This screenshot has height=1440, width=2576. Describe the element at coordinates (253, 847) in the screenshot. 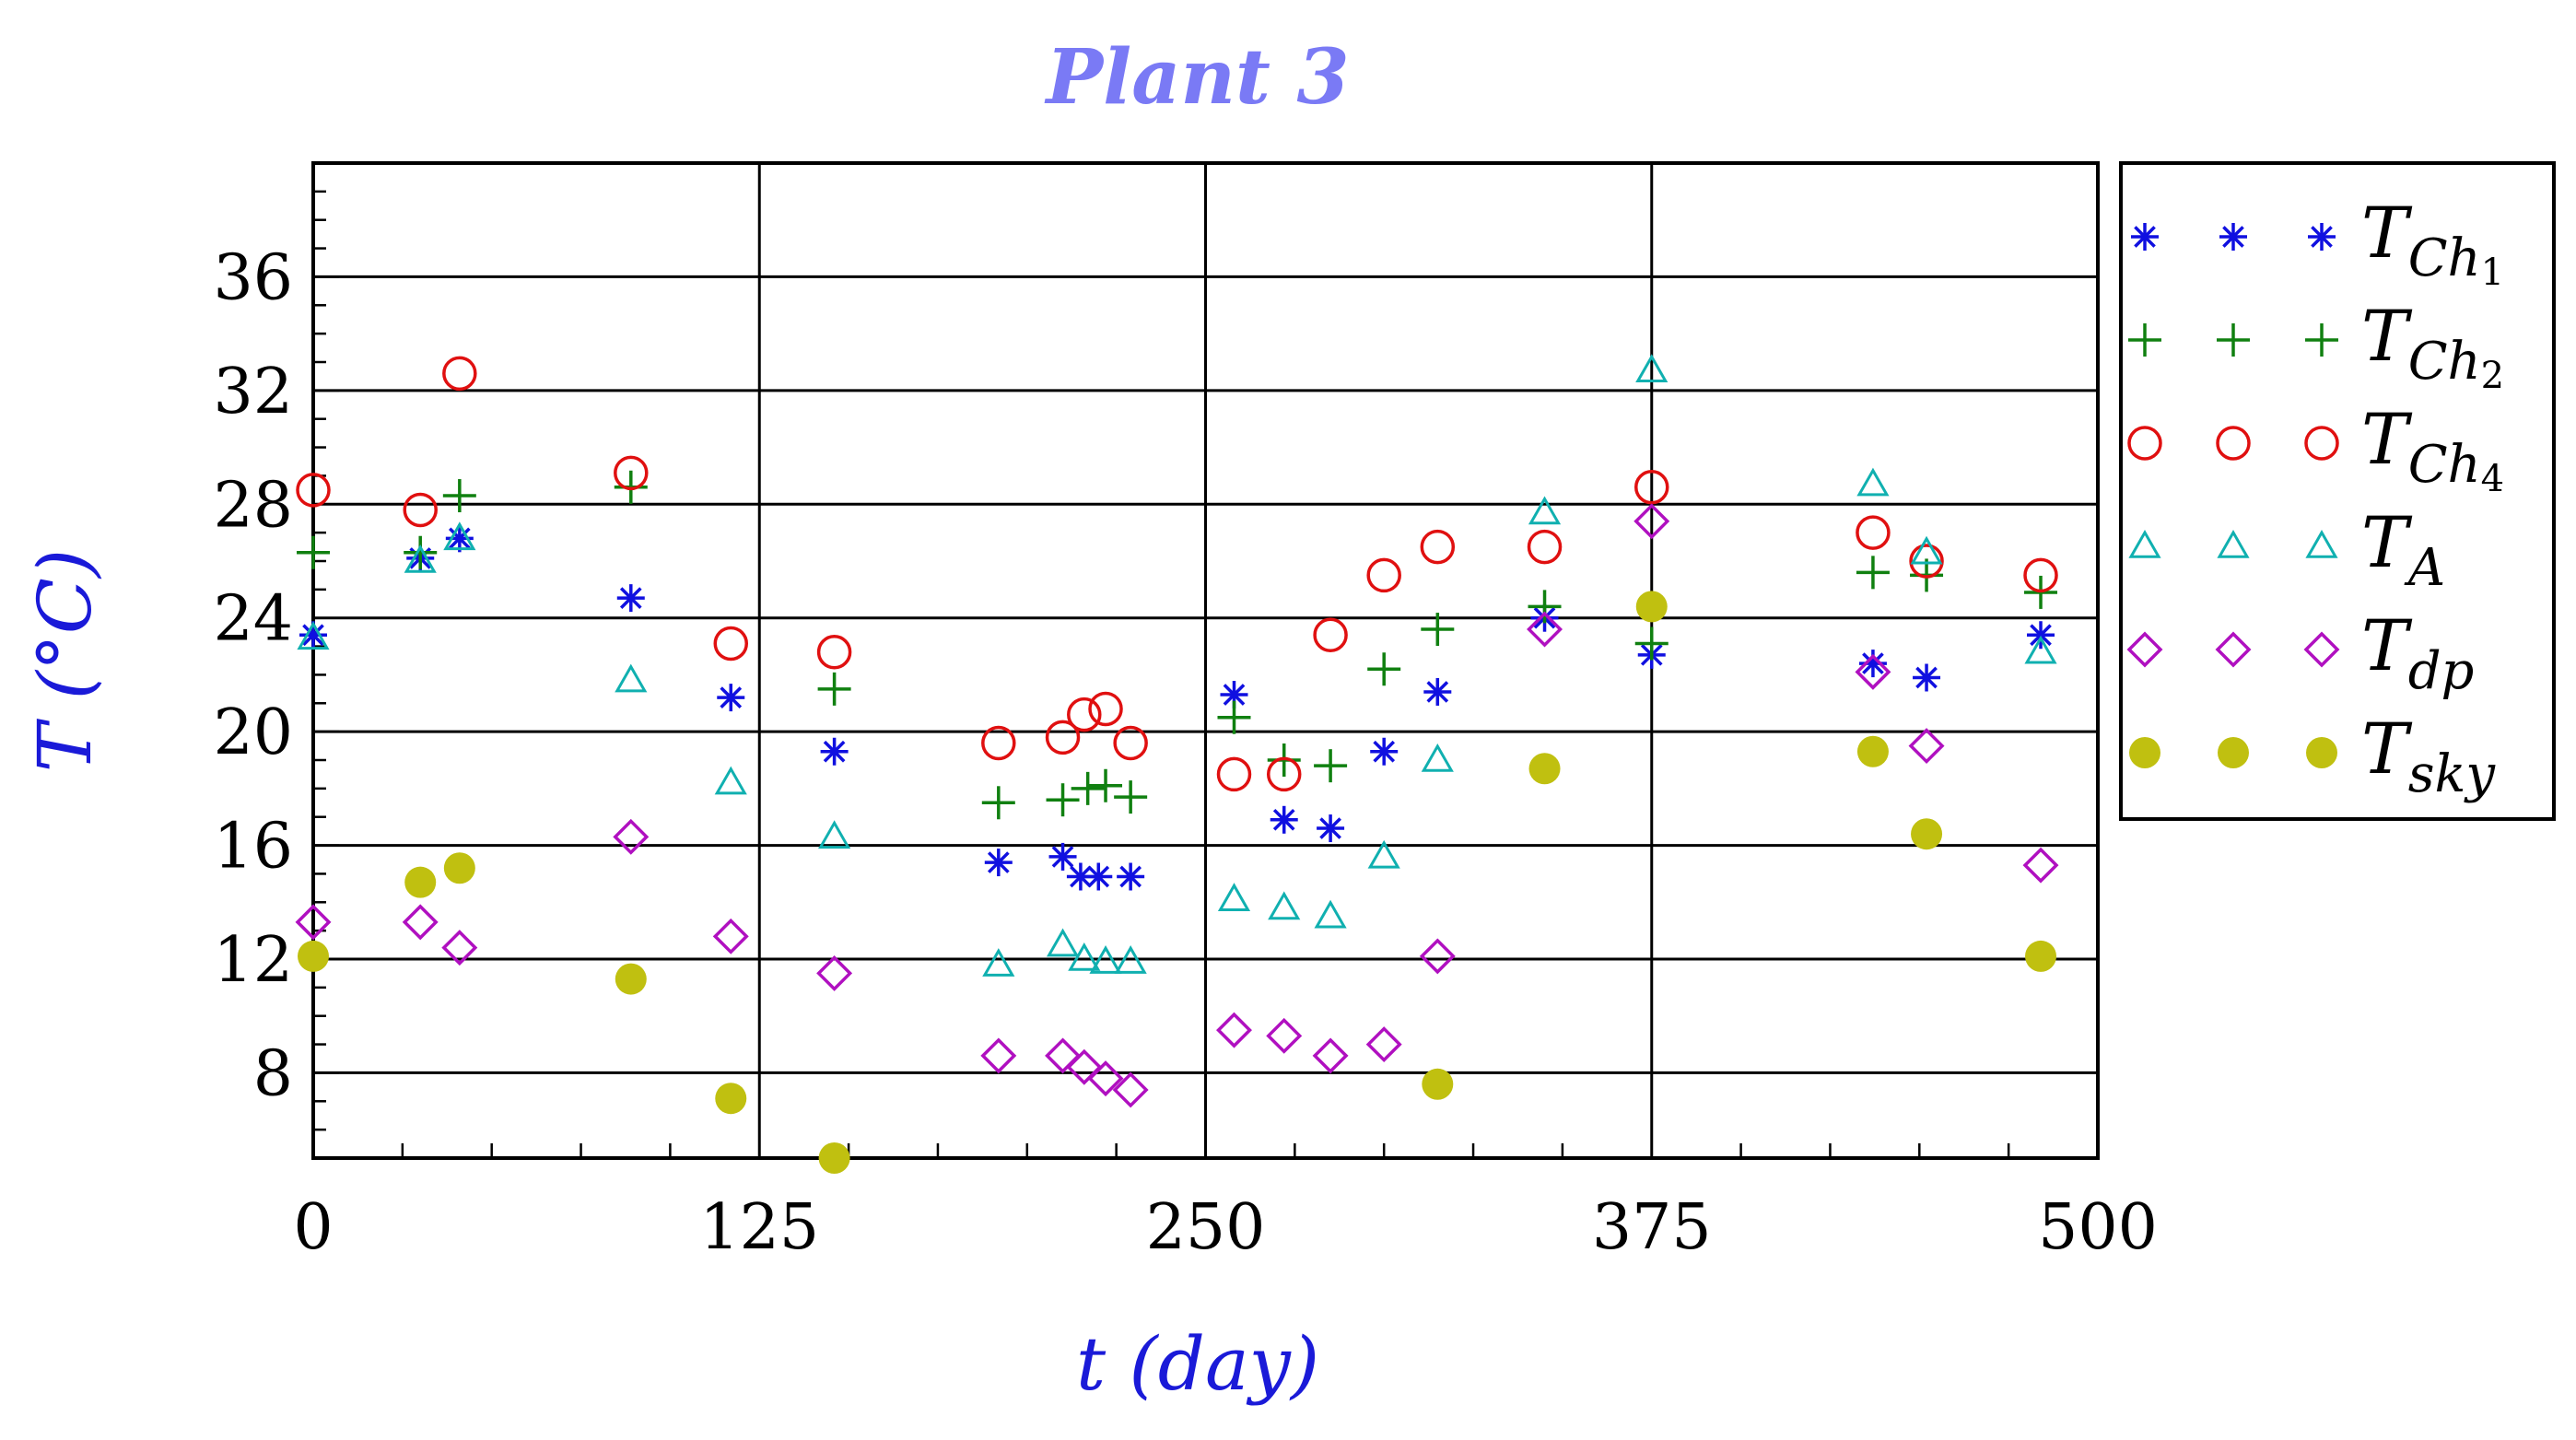

I see `y-tick-label: 16` at that location.